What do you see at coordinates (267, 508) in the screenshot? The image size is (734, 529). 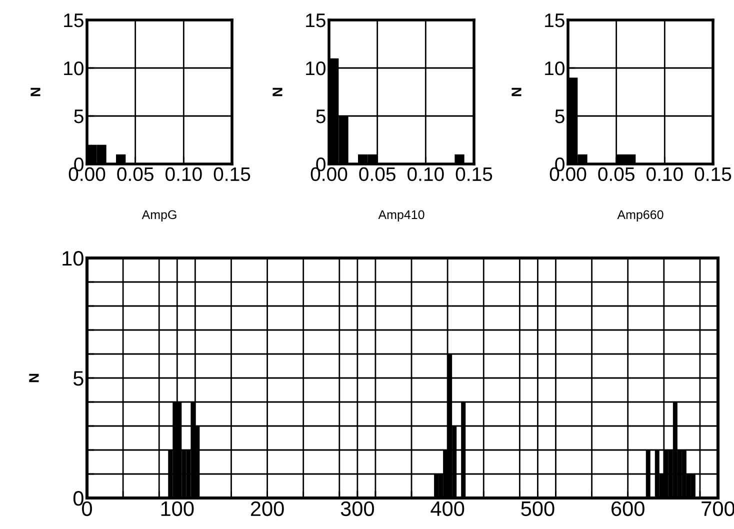 I see `x-tick-label: 200` at bounding box center [267, 508].